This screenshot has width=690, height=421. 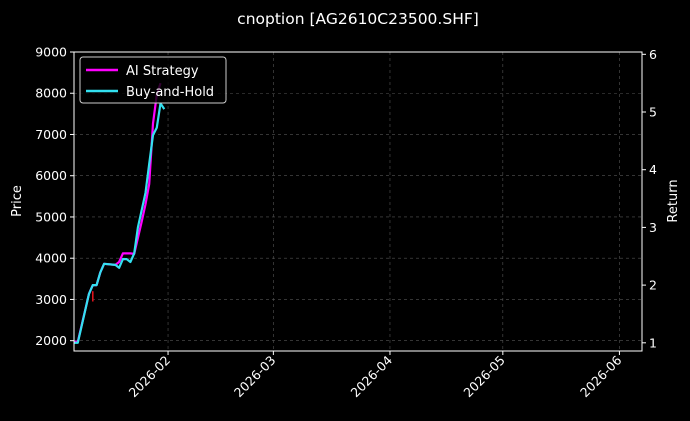 I want to click on y-left-tick-label: 9000, so click(x=51, y=52).